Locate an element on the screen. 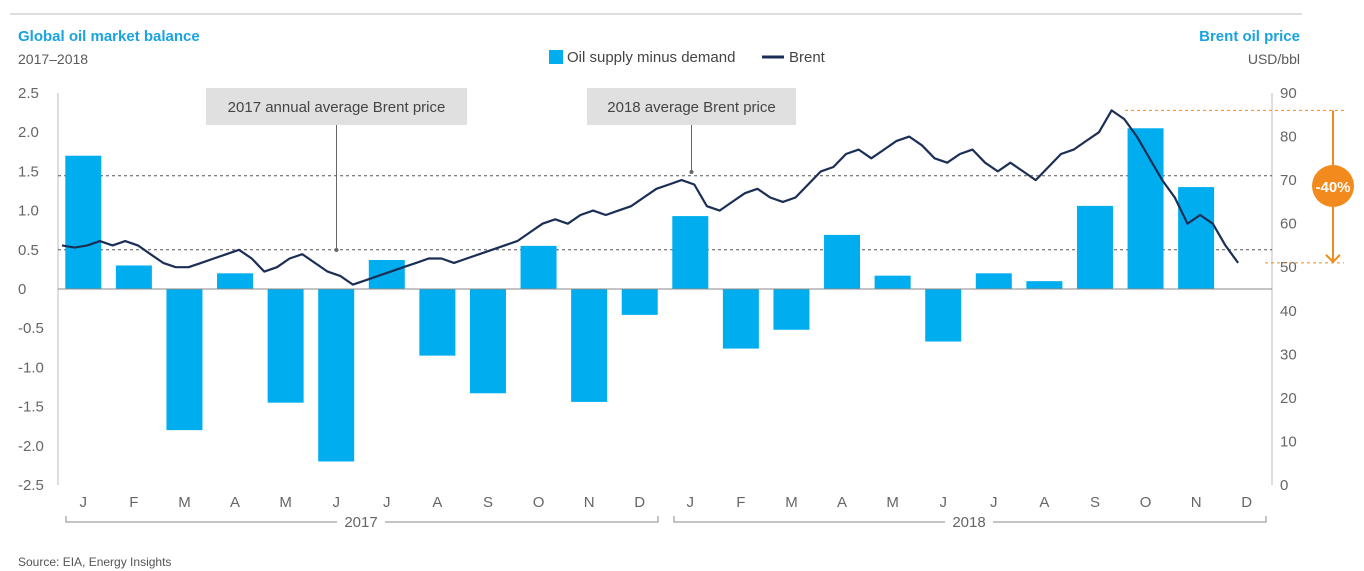 The height and width of the screenshot is (571, 1364). right-tick-label: 30 is located at coordinates (1288, 354).